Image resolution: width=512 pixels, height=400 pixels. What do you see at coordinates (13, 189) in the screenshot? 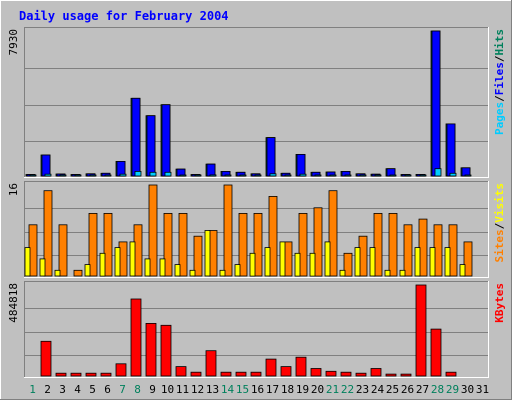
I see `y-max-label: 16` at bounding box center [13, 189].